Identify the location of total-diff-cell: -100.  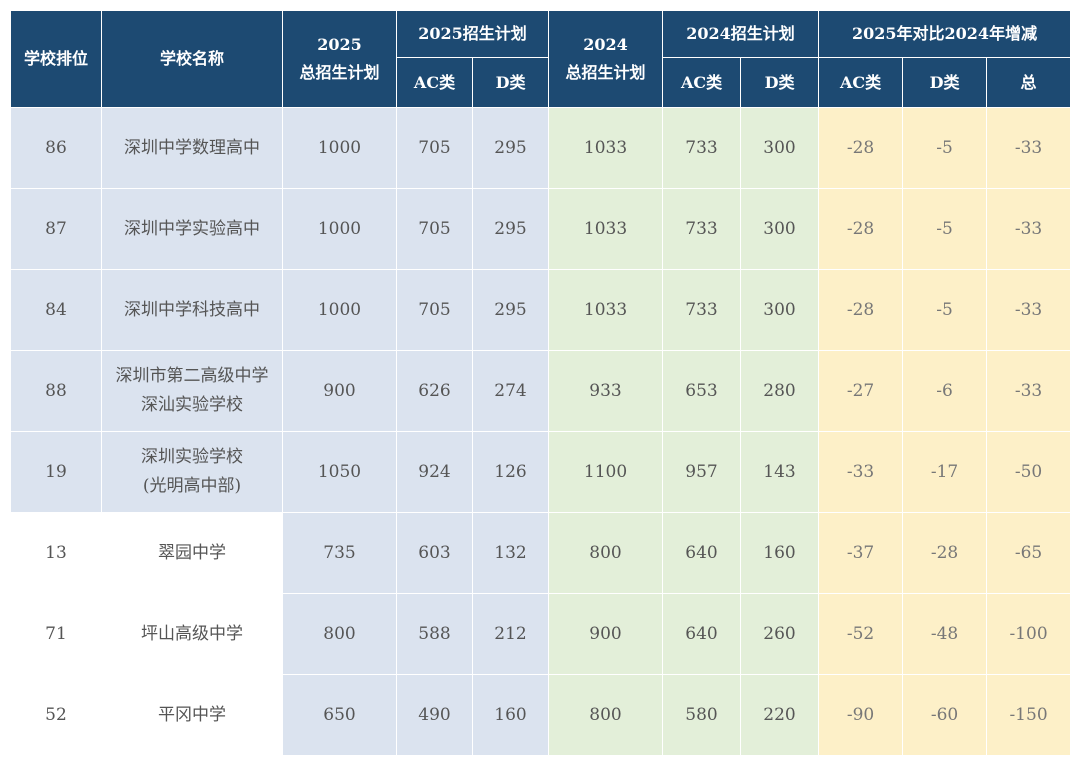
(1029, 634).